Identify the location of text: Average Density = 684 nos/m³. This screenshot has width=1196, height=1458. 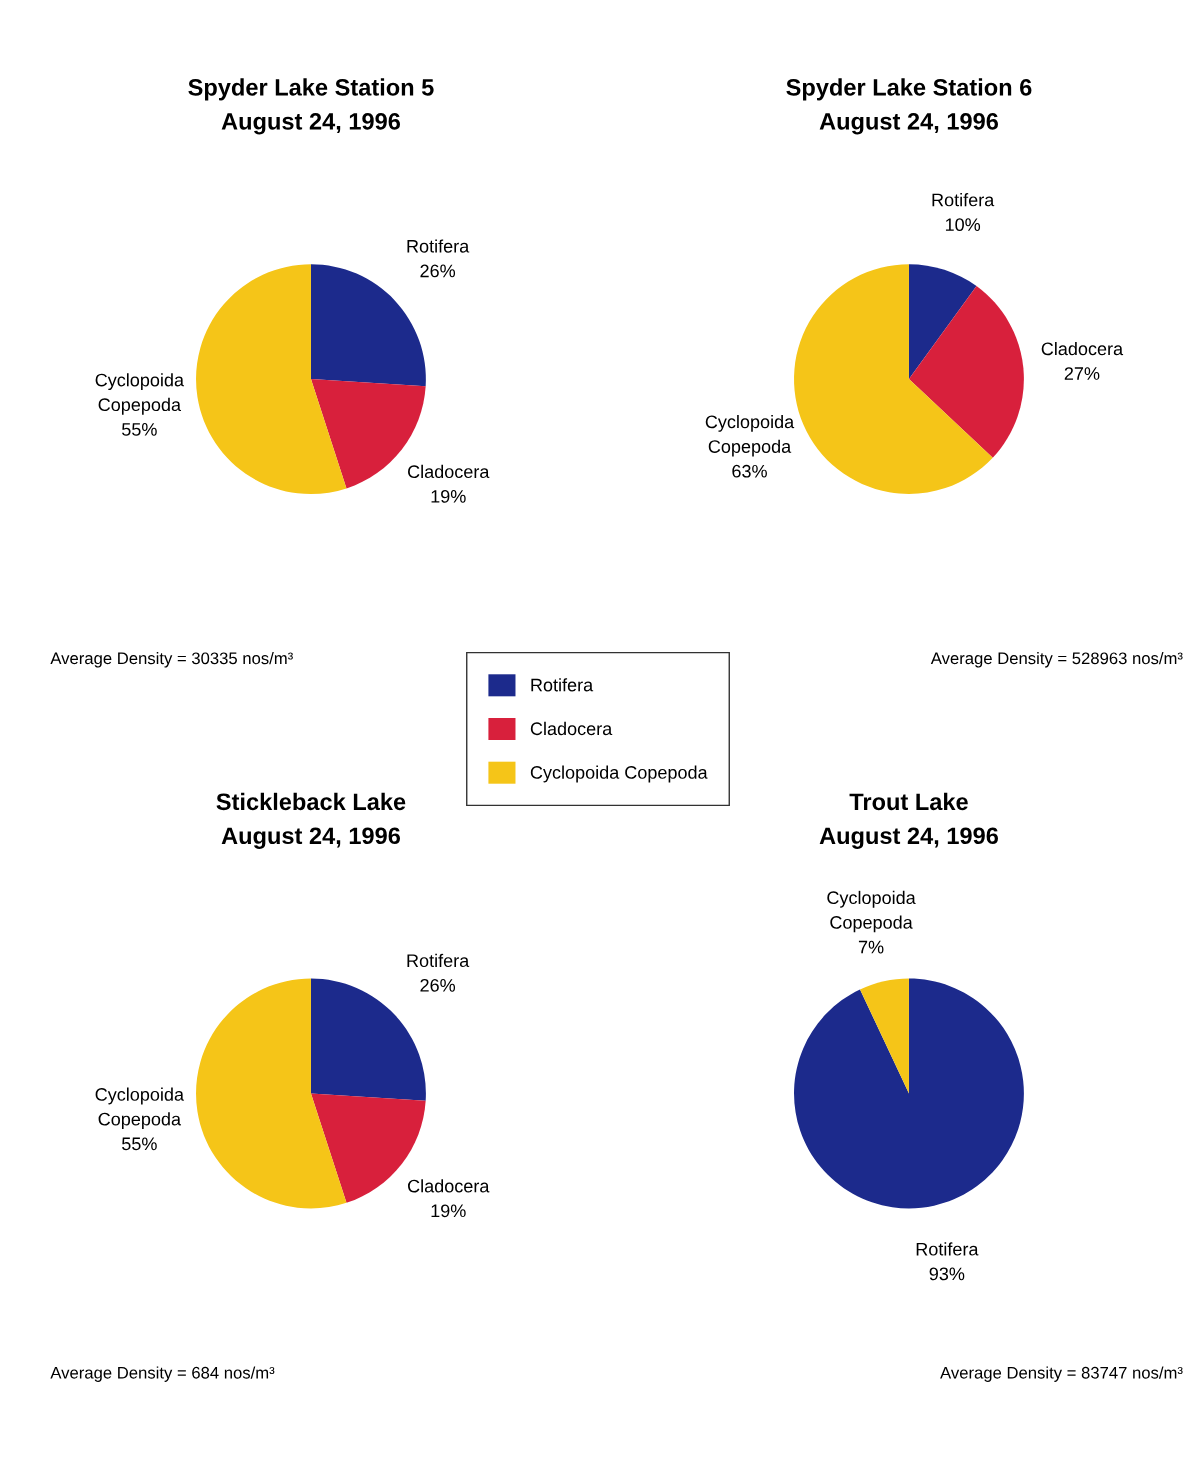
(162, 1374).